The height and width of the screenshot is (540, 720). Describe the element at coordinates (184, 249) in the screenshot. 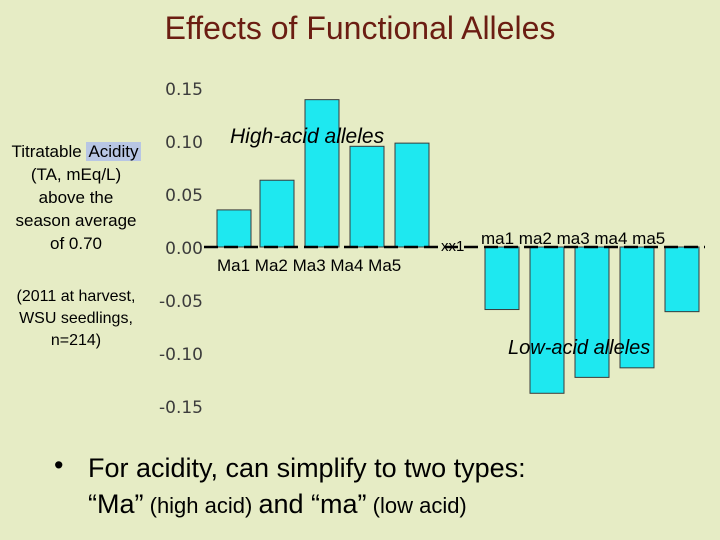

I see `y-tick-label: 0.00` at that location.